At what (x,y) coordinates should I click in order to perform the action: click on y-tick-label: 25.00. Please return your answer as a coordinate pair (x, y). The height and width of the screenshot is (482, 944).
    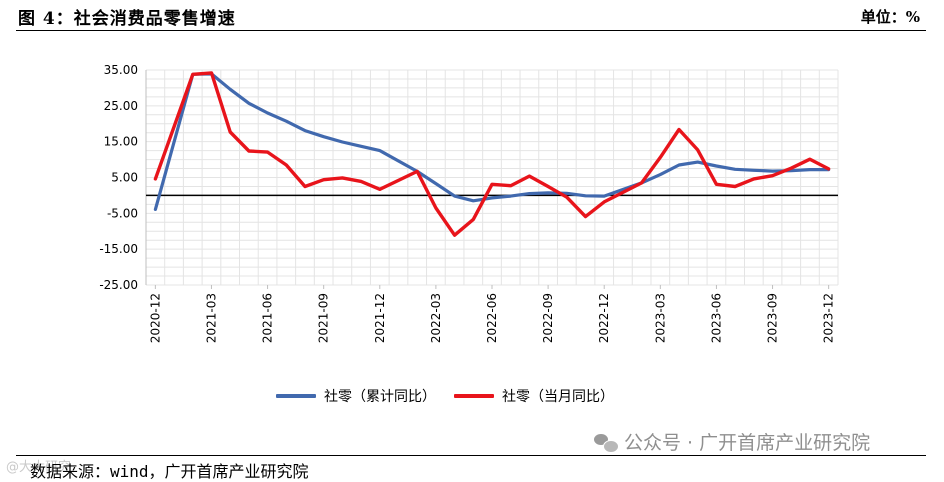
    Looking at the image, I should click on (121, 106).